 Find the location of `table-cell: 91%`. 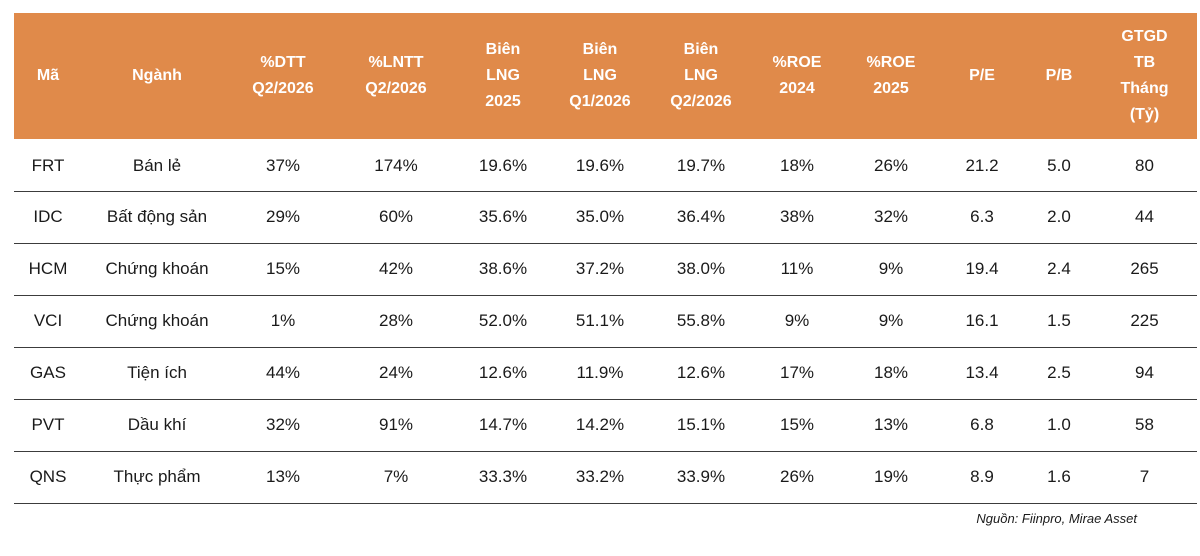

table-cell: 91% is located at coordinates (396, 424).